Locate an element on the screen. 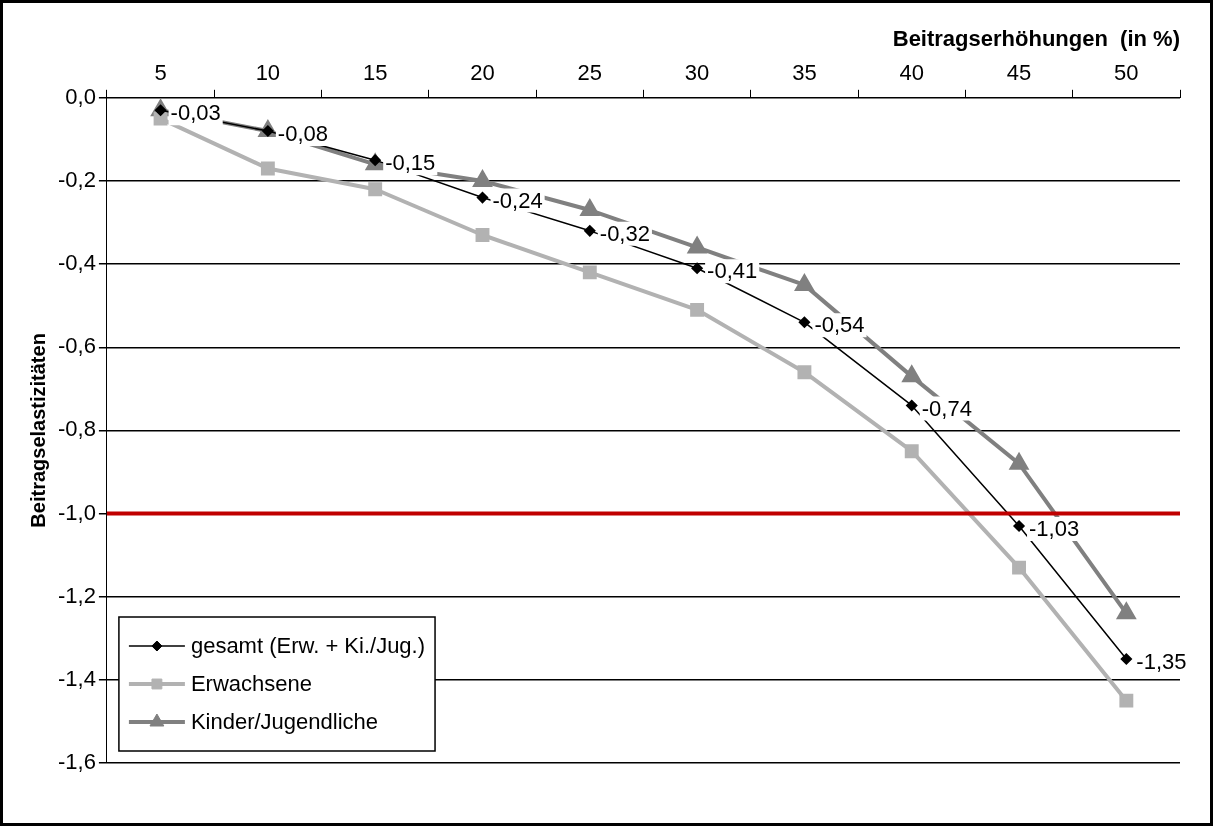 This screenshot has height=826, width=1213. data-label: -0,15 is located at coordinates (410, 163).